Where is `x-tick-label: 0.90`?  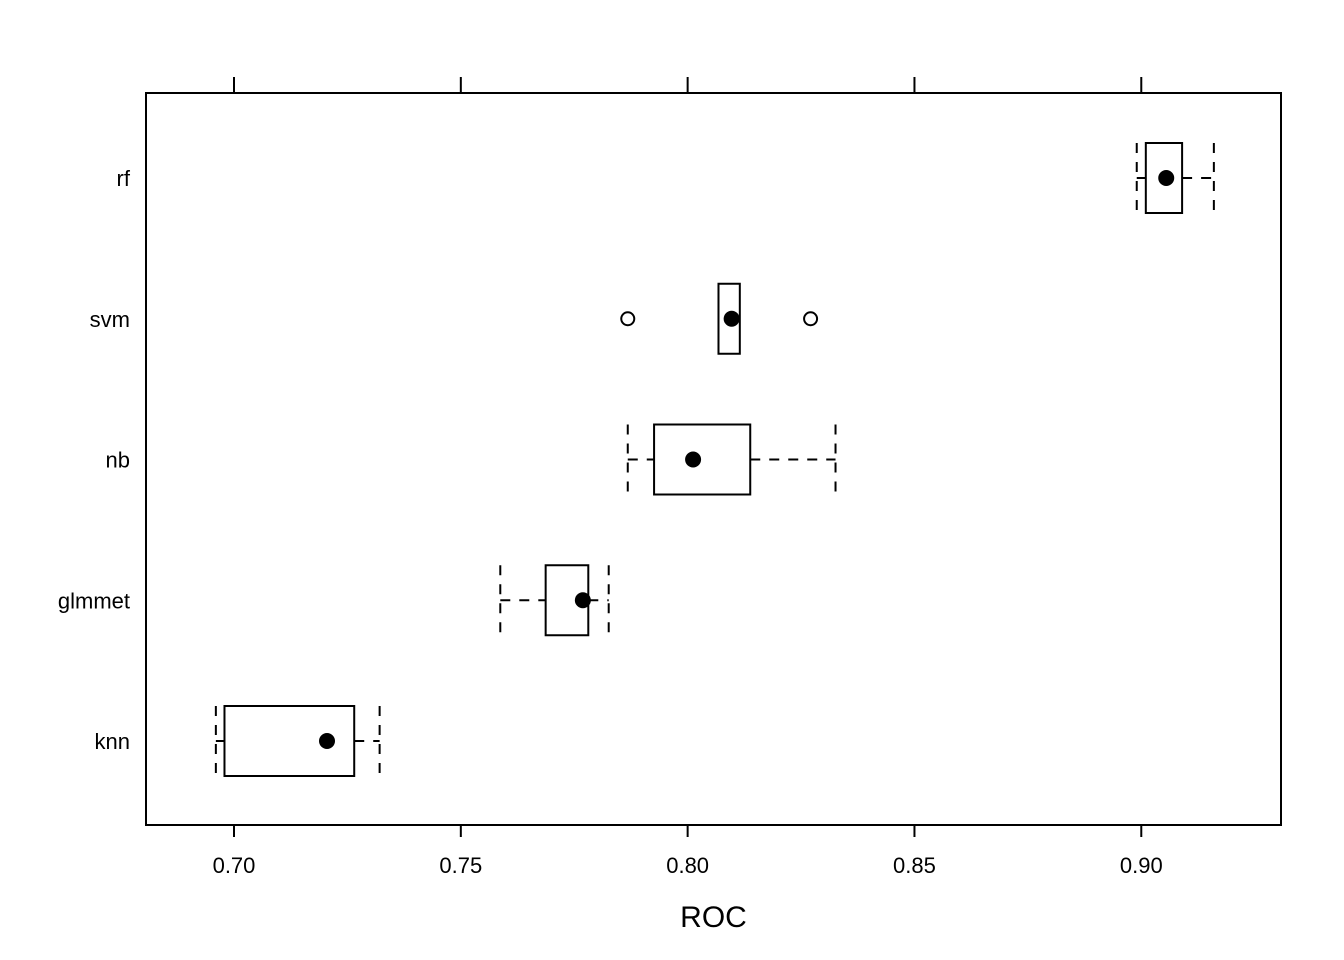
x-tick-label: 0.90 is located at coordinates (1141, 865).